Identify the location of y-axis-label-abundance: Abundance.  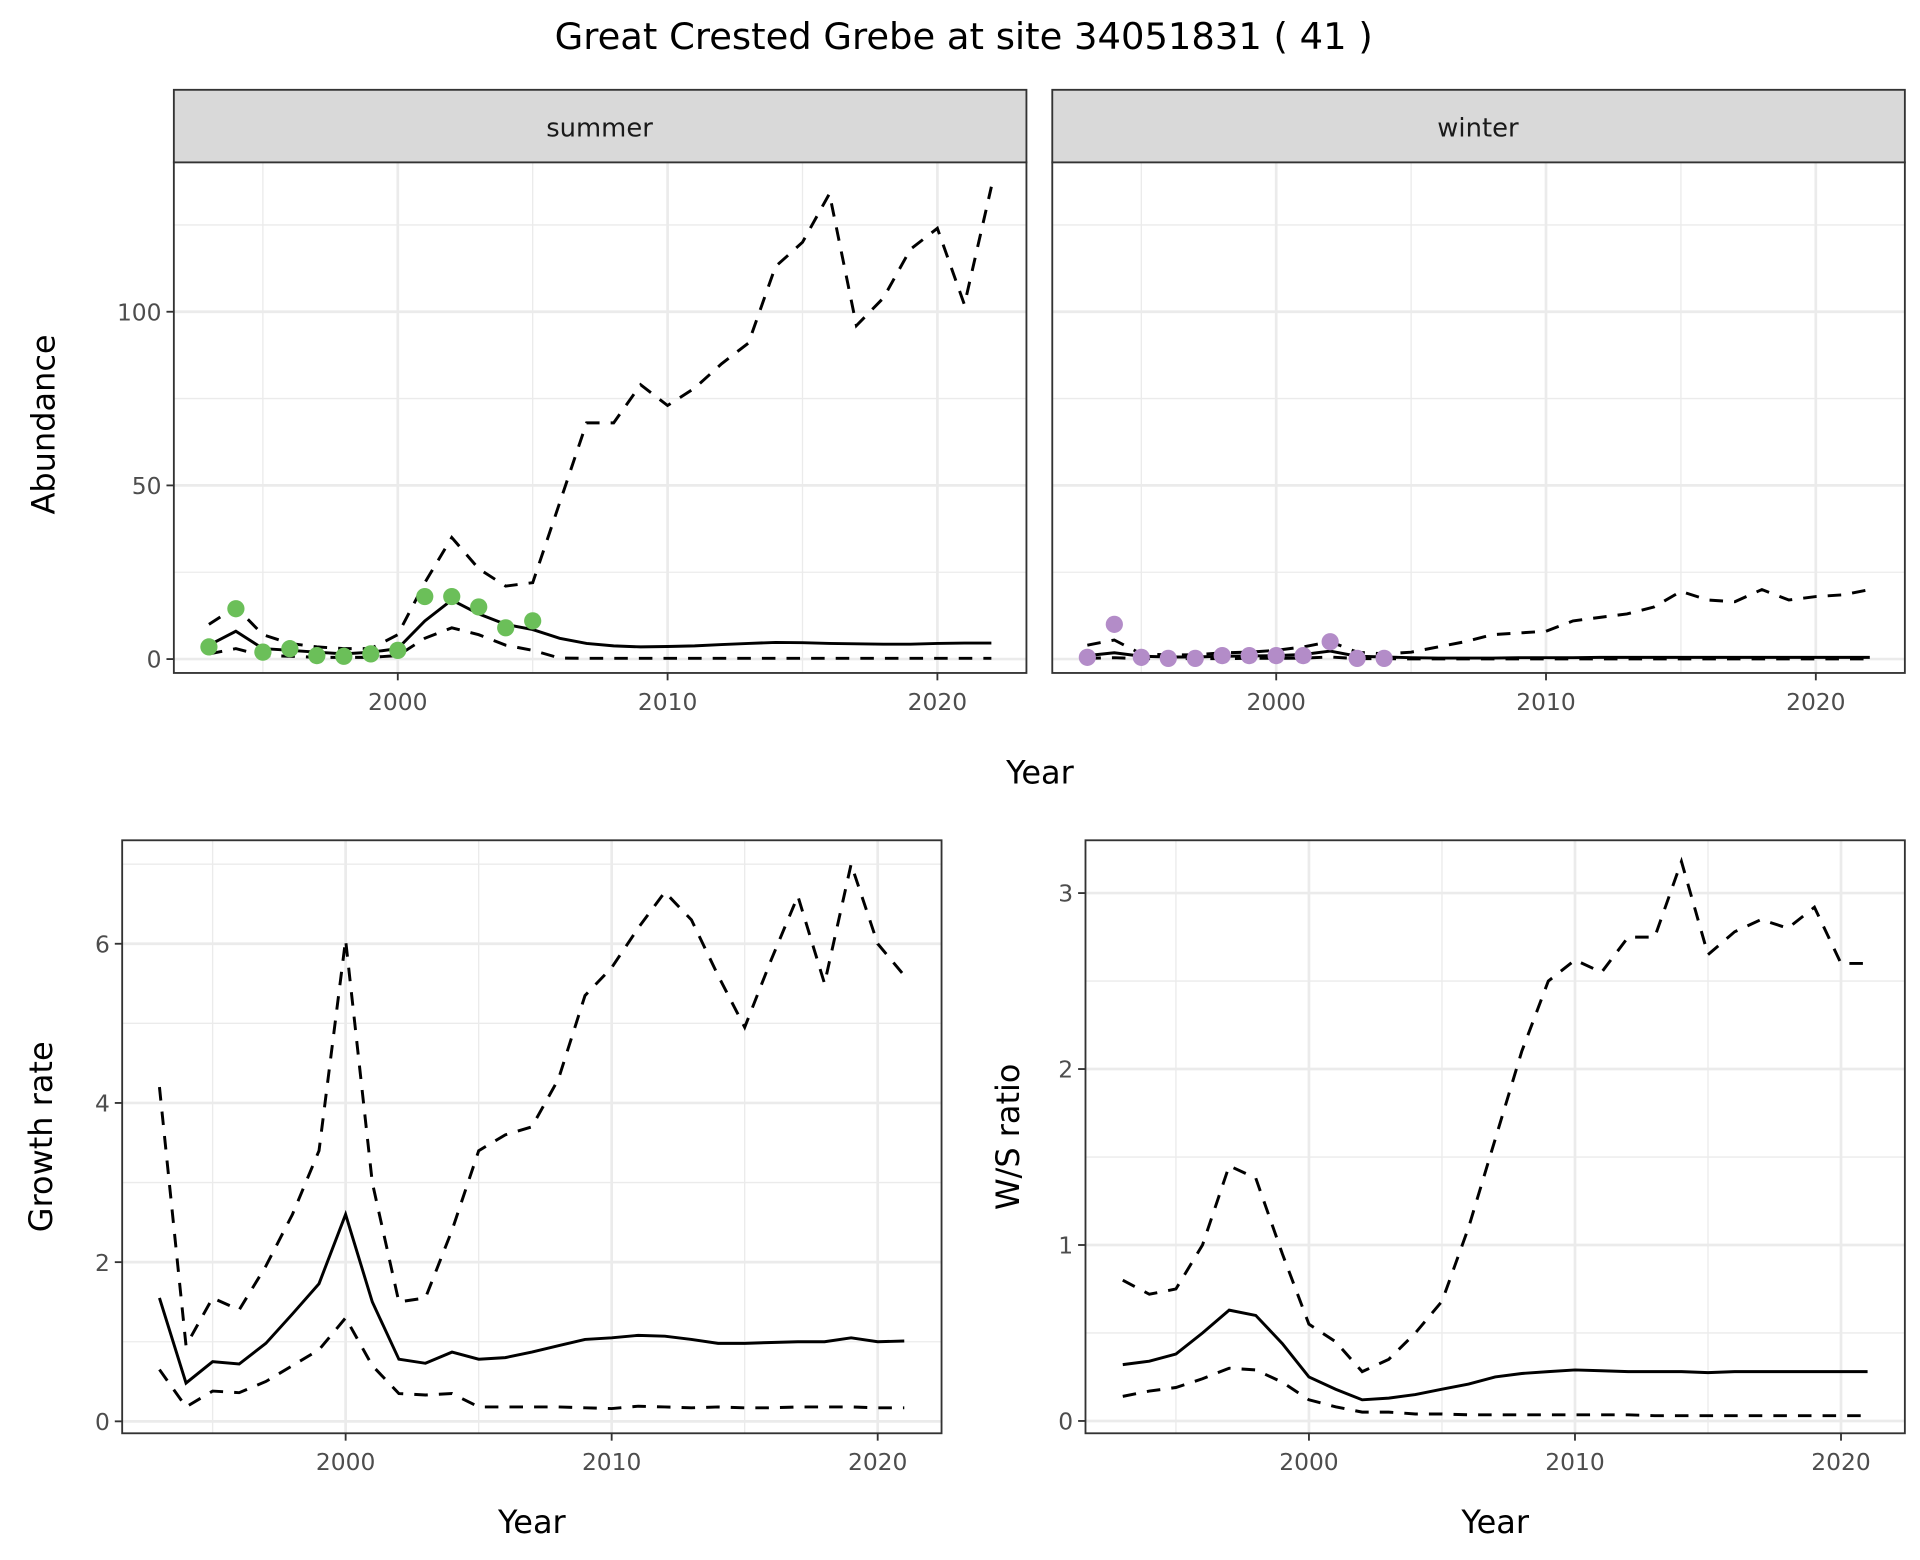
(44, 424).